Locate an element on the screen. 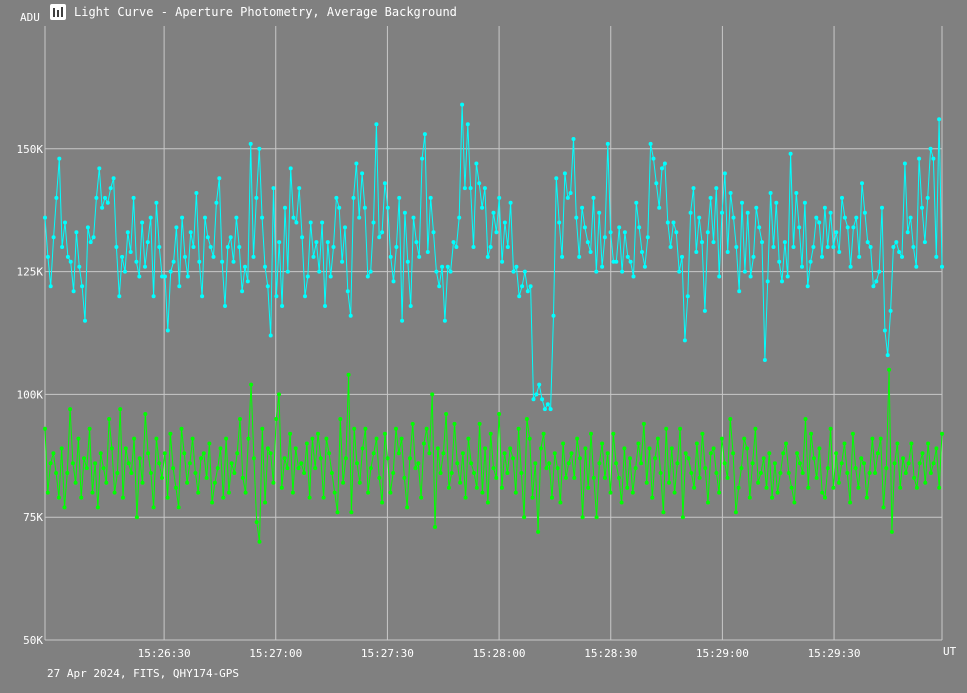 Image resolution: width=967 pixels, height=693 pixels. x-tick-label: 15:26:30 is located at coordinates (164, 653).